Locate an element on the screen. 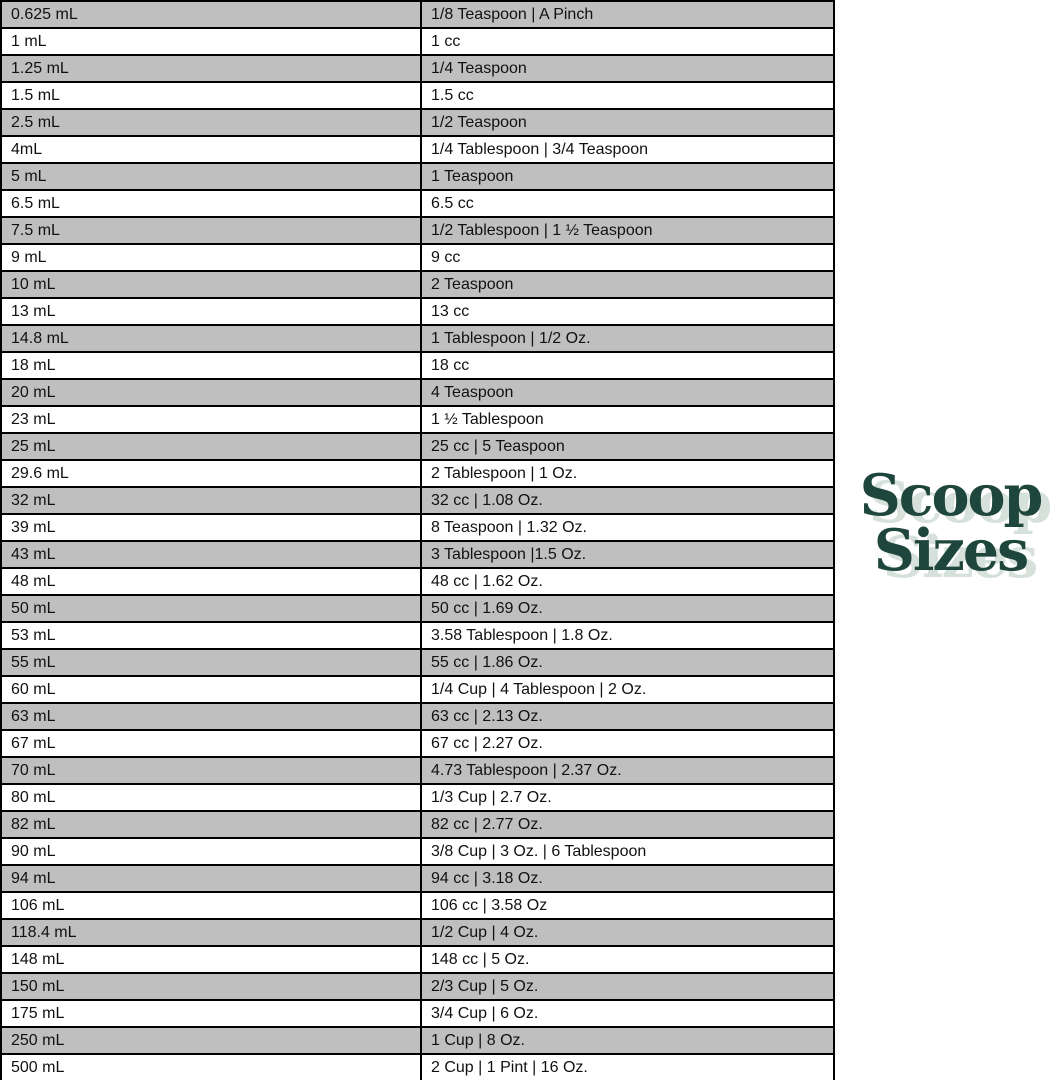 This screenshot has height=1080, width=1063. table-row: 70 mL 4.73 Tablespoon | 2.37 Oz. is located at coordinates (417, 770).